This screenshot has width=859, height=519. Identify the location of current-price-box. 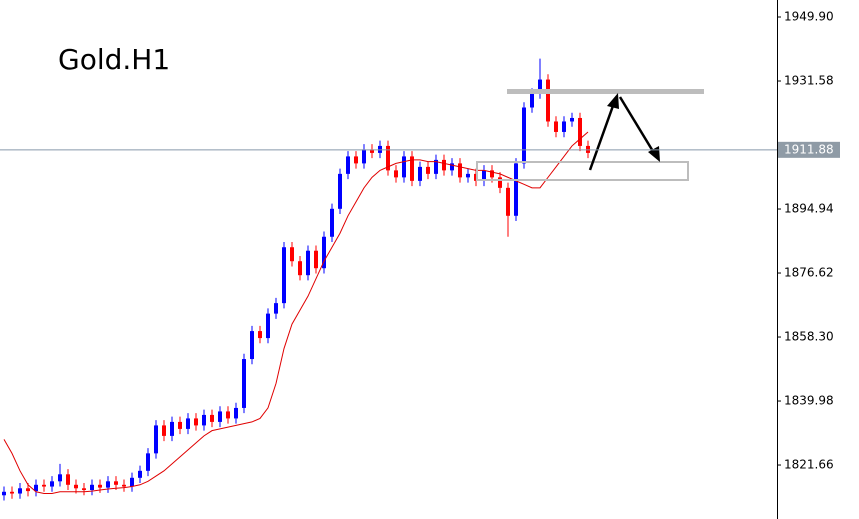
(809, 149).